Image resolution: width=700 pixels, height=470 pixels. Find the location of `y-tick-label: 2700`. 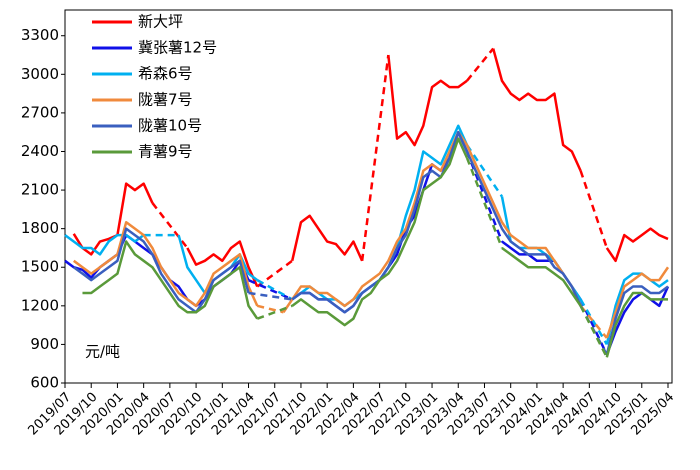

y-tick-label: 2700 is located at coordinates (40, 112).